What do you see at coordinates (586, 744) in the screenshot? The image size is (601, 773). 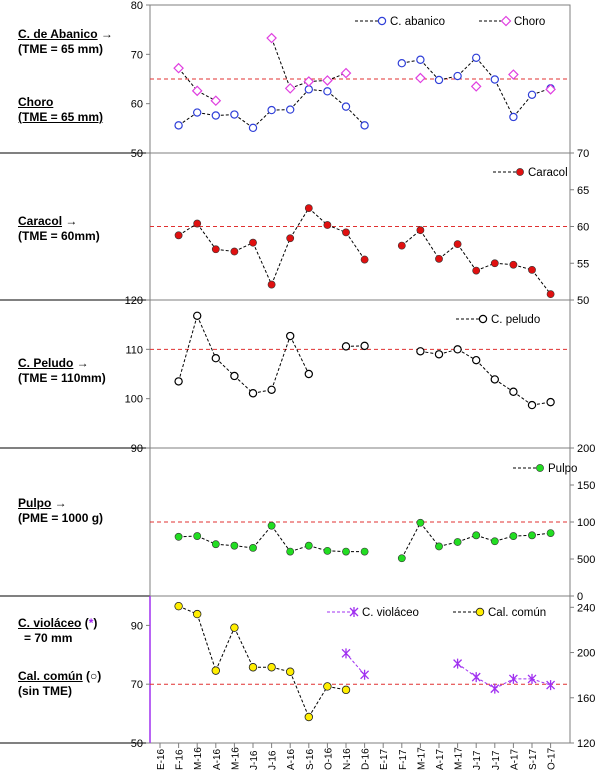 I see `p5-yr-tick-label-0: 120` at bounding box center [586, 744].